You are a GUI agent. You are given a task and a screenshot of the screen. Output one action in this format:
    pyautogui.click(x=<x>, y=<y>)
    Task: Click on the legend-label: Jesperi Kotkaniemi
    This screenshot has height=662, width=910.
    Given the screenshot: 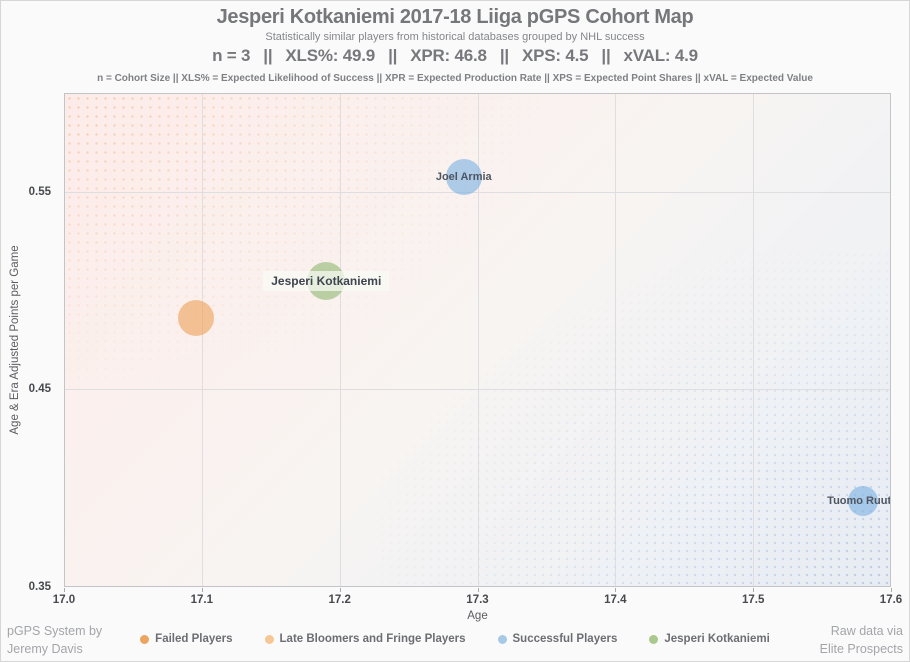 What is the action you would take?
    pyautogui.click(x=717, y=639)
    